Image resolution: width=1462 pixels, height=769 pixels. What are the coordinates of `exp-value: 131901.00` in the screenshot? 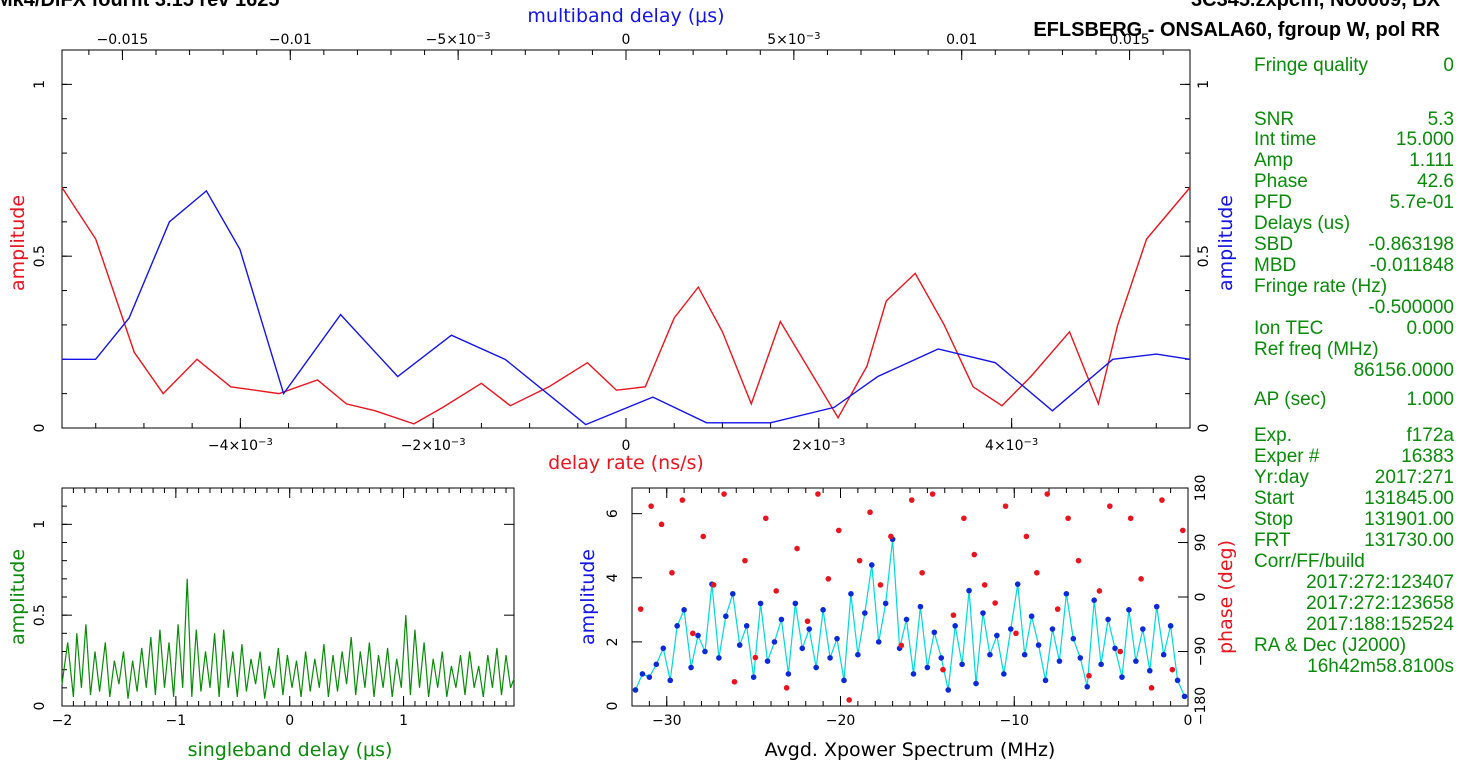 It's located at (1409, 519).